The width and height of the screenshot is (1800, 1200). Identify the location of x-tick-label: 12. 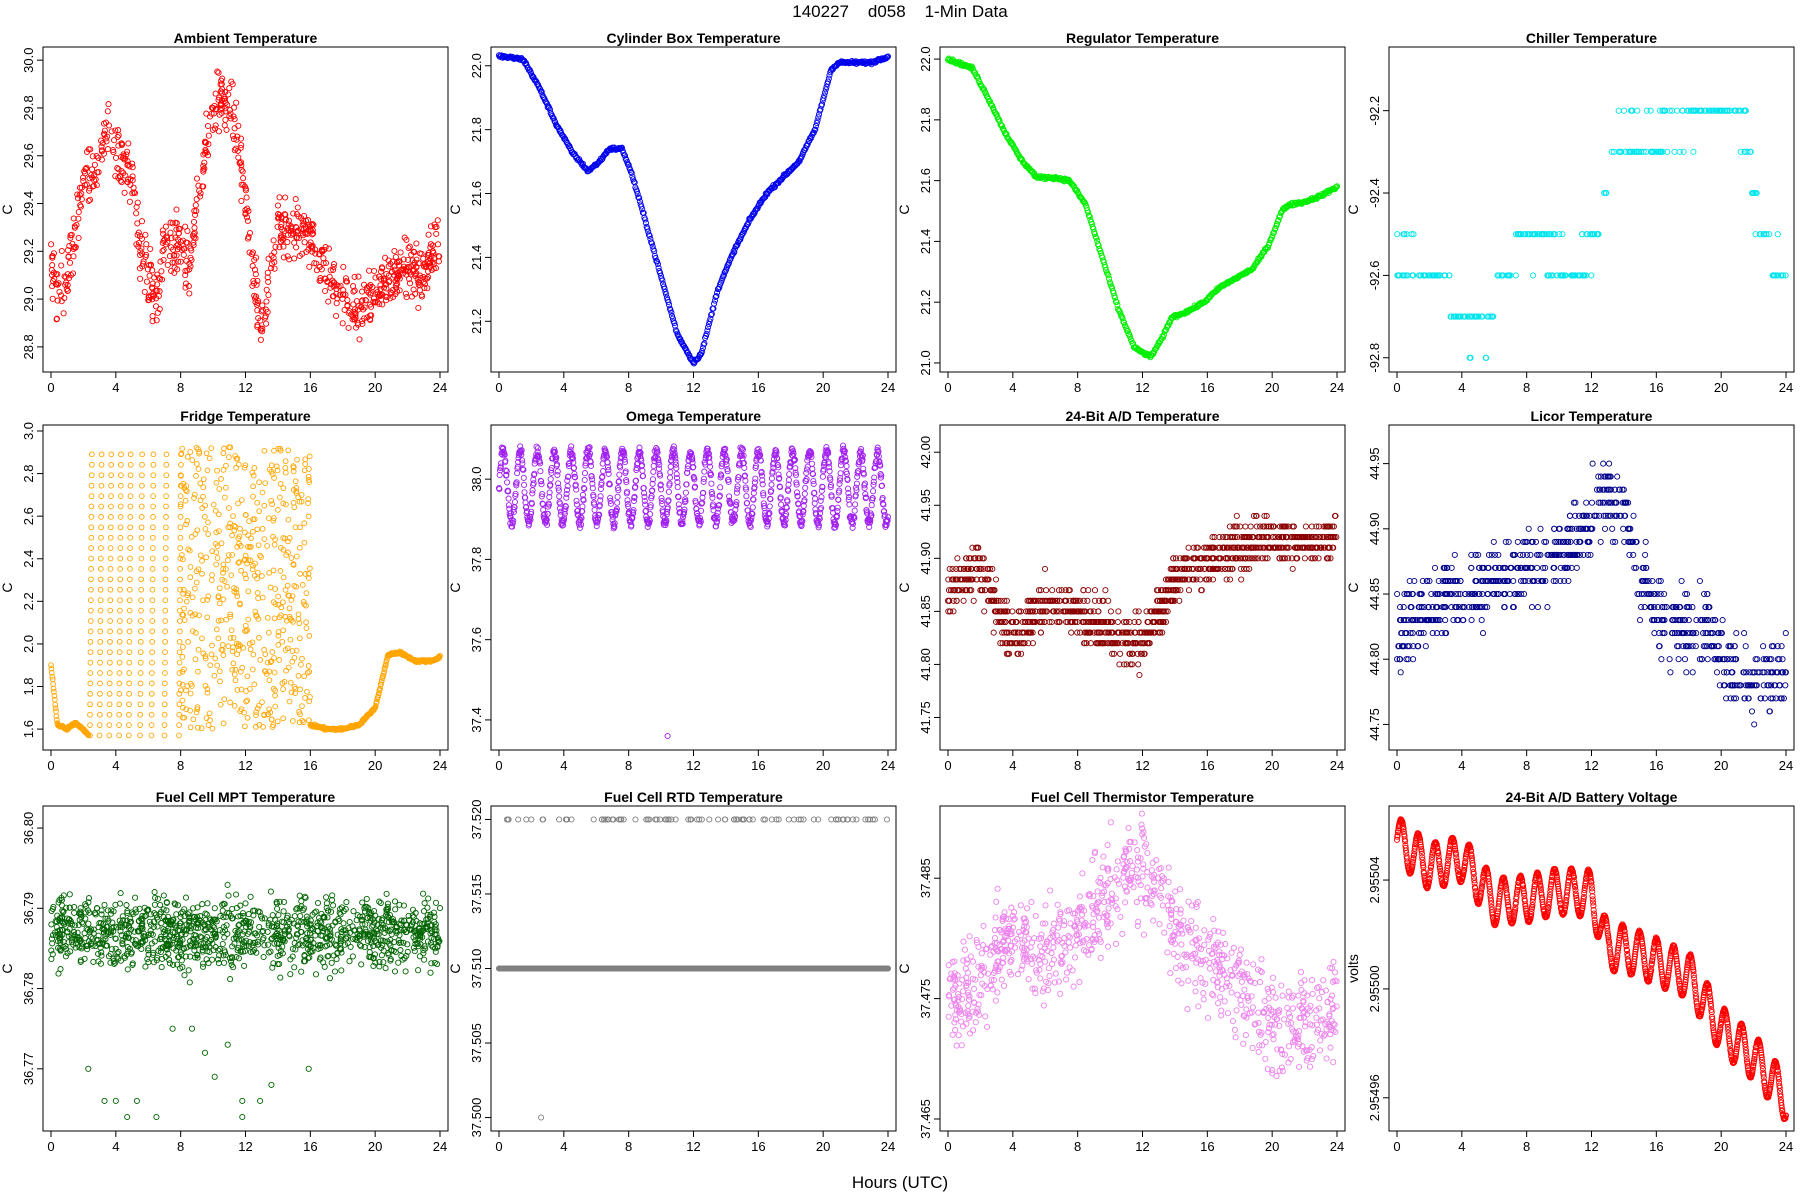
(245, 765).